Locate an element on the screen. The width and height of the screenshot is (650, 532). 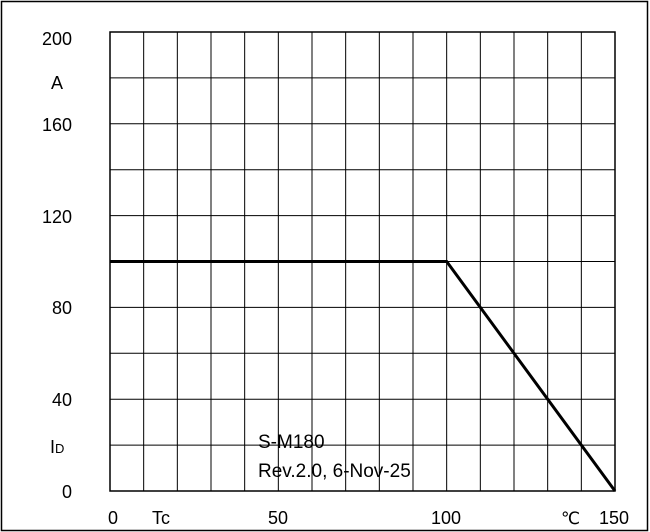
y-tick-label: 160 is located at coordinates (57, 125).